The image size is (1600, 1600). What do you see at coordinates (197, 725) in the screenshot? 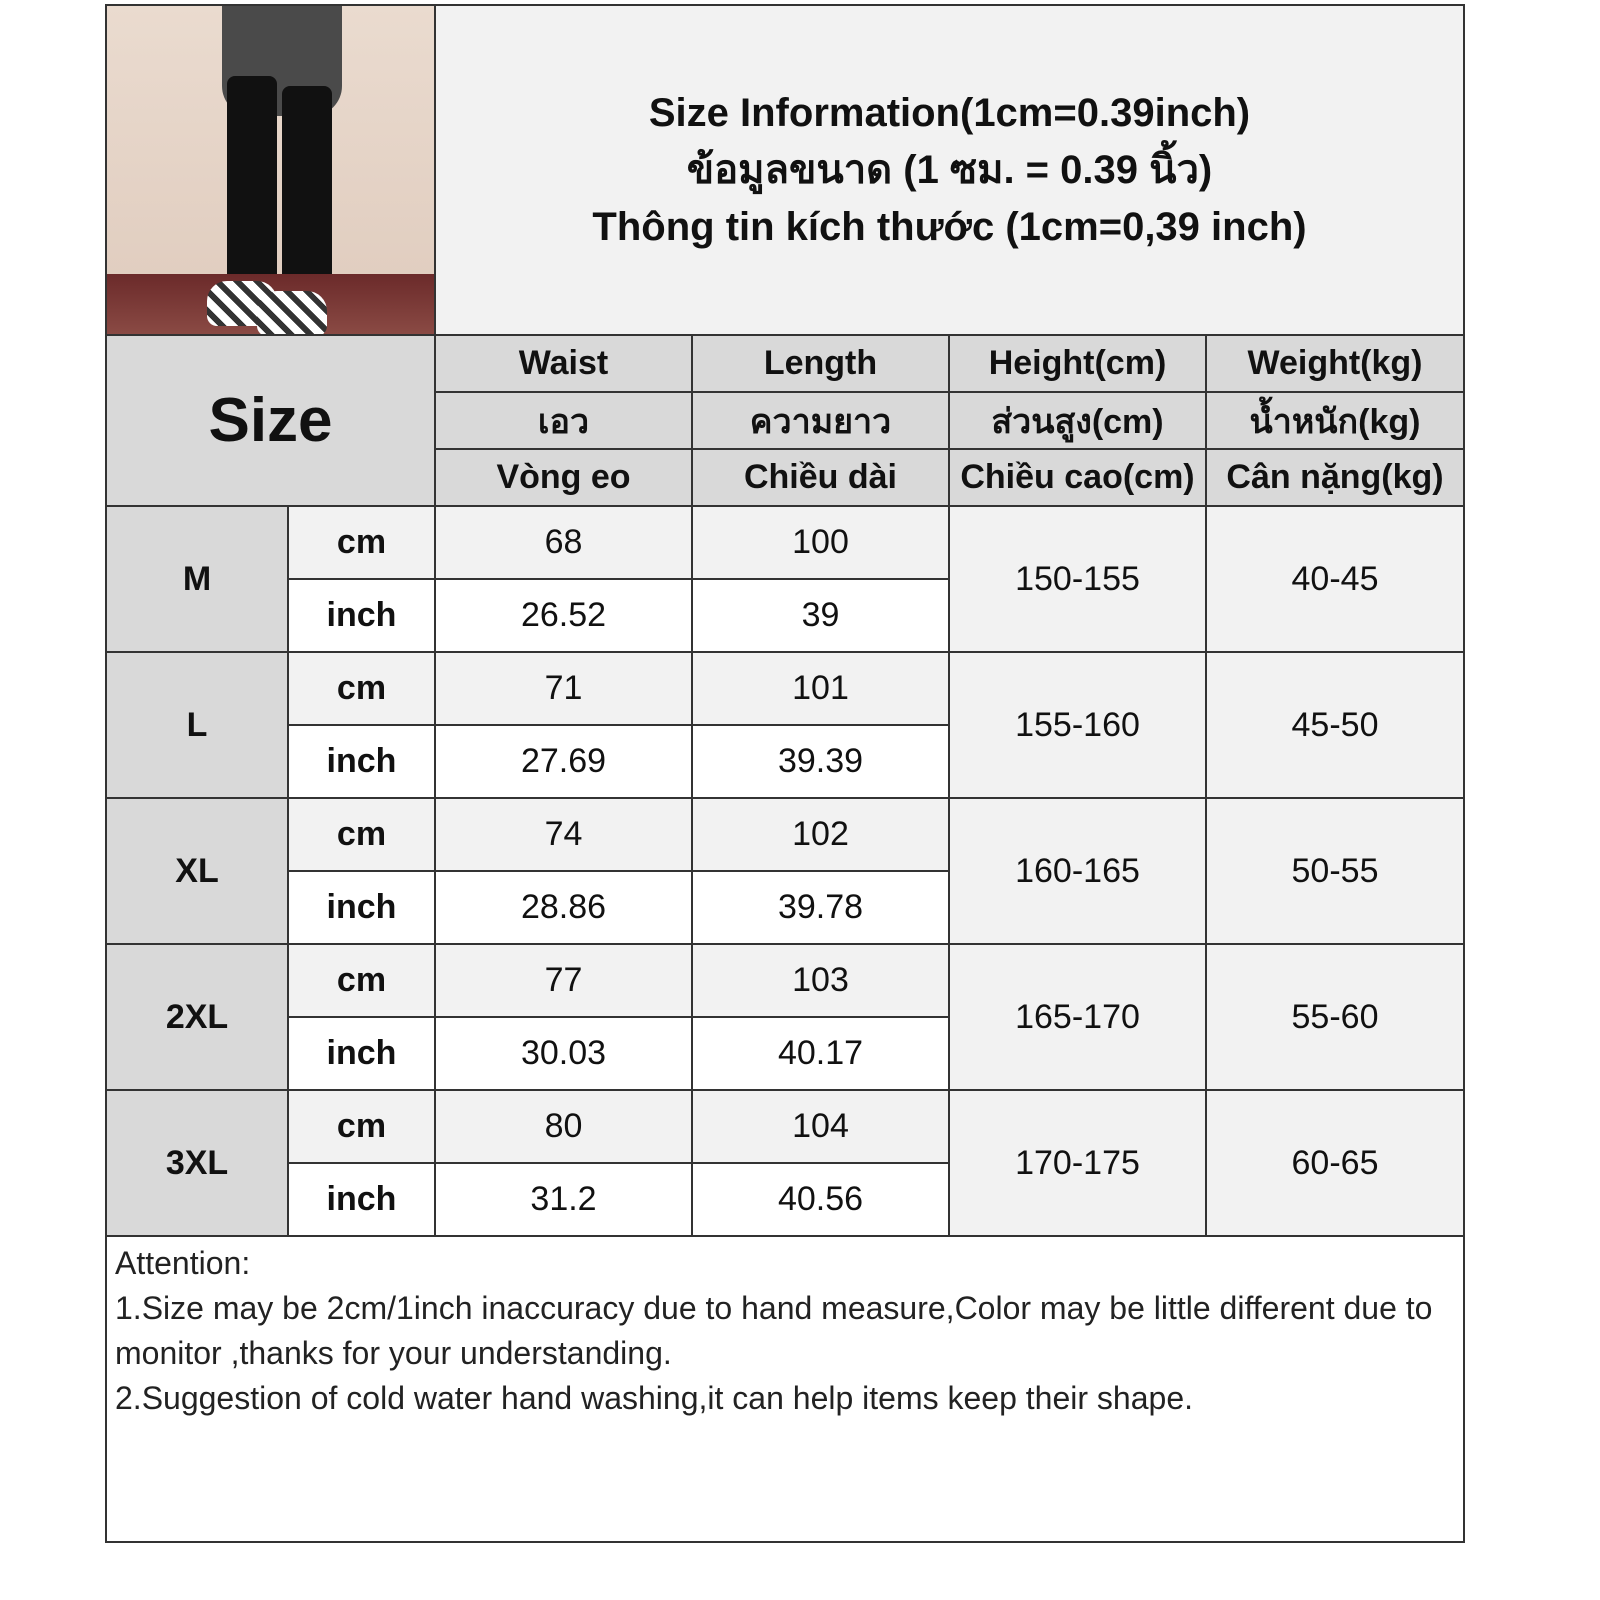
I see `size-label: L` at bounding box center [197, 725].